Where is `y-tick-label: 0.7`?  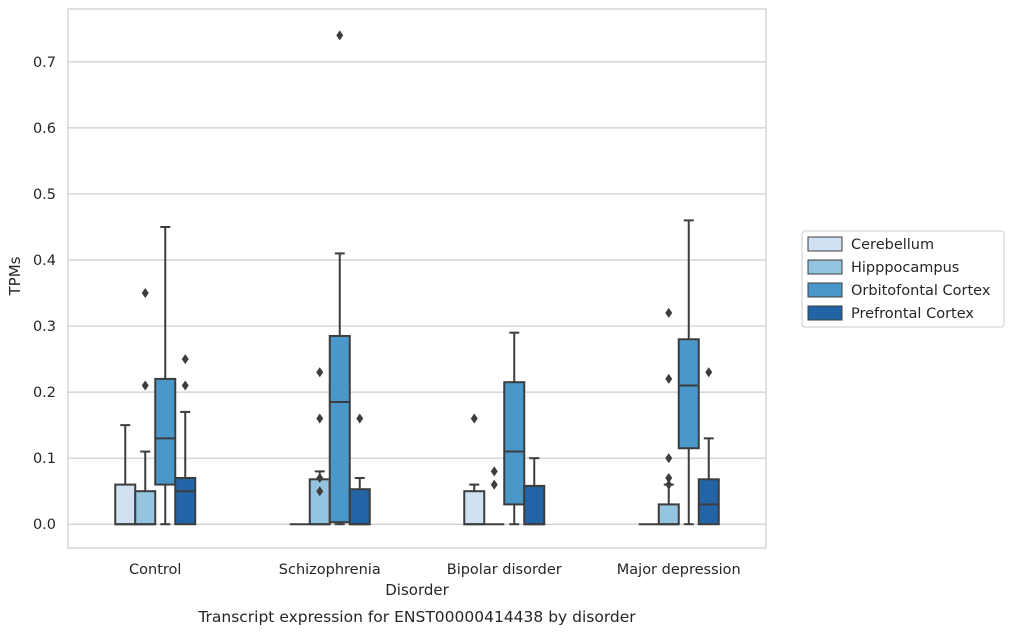 y-tick-label: 0.7 is located at coordinates (44, 63).